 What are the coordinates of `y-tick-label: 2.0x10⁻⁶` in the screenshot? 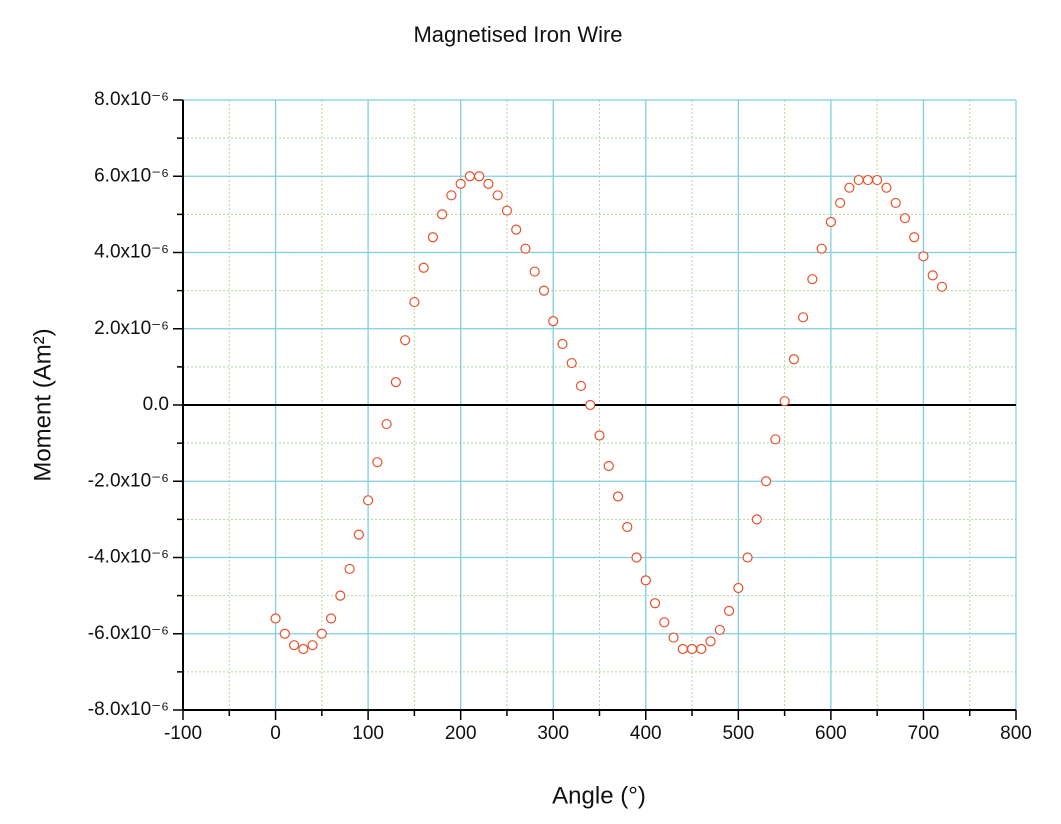 It's located at (131, 328).